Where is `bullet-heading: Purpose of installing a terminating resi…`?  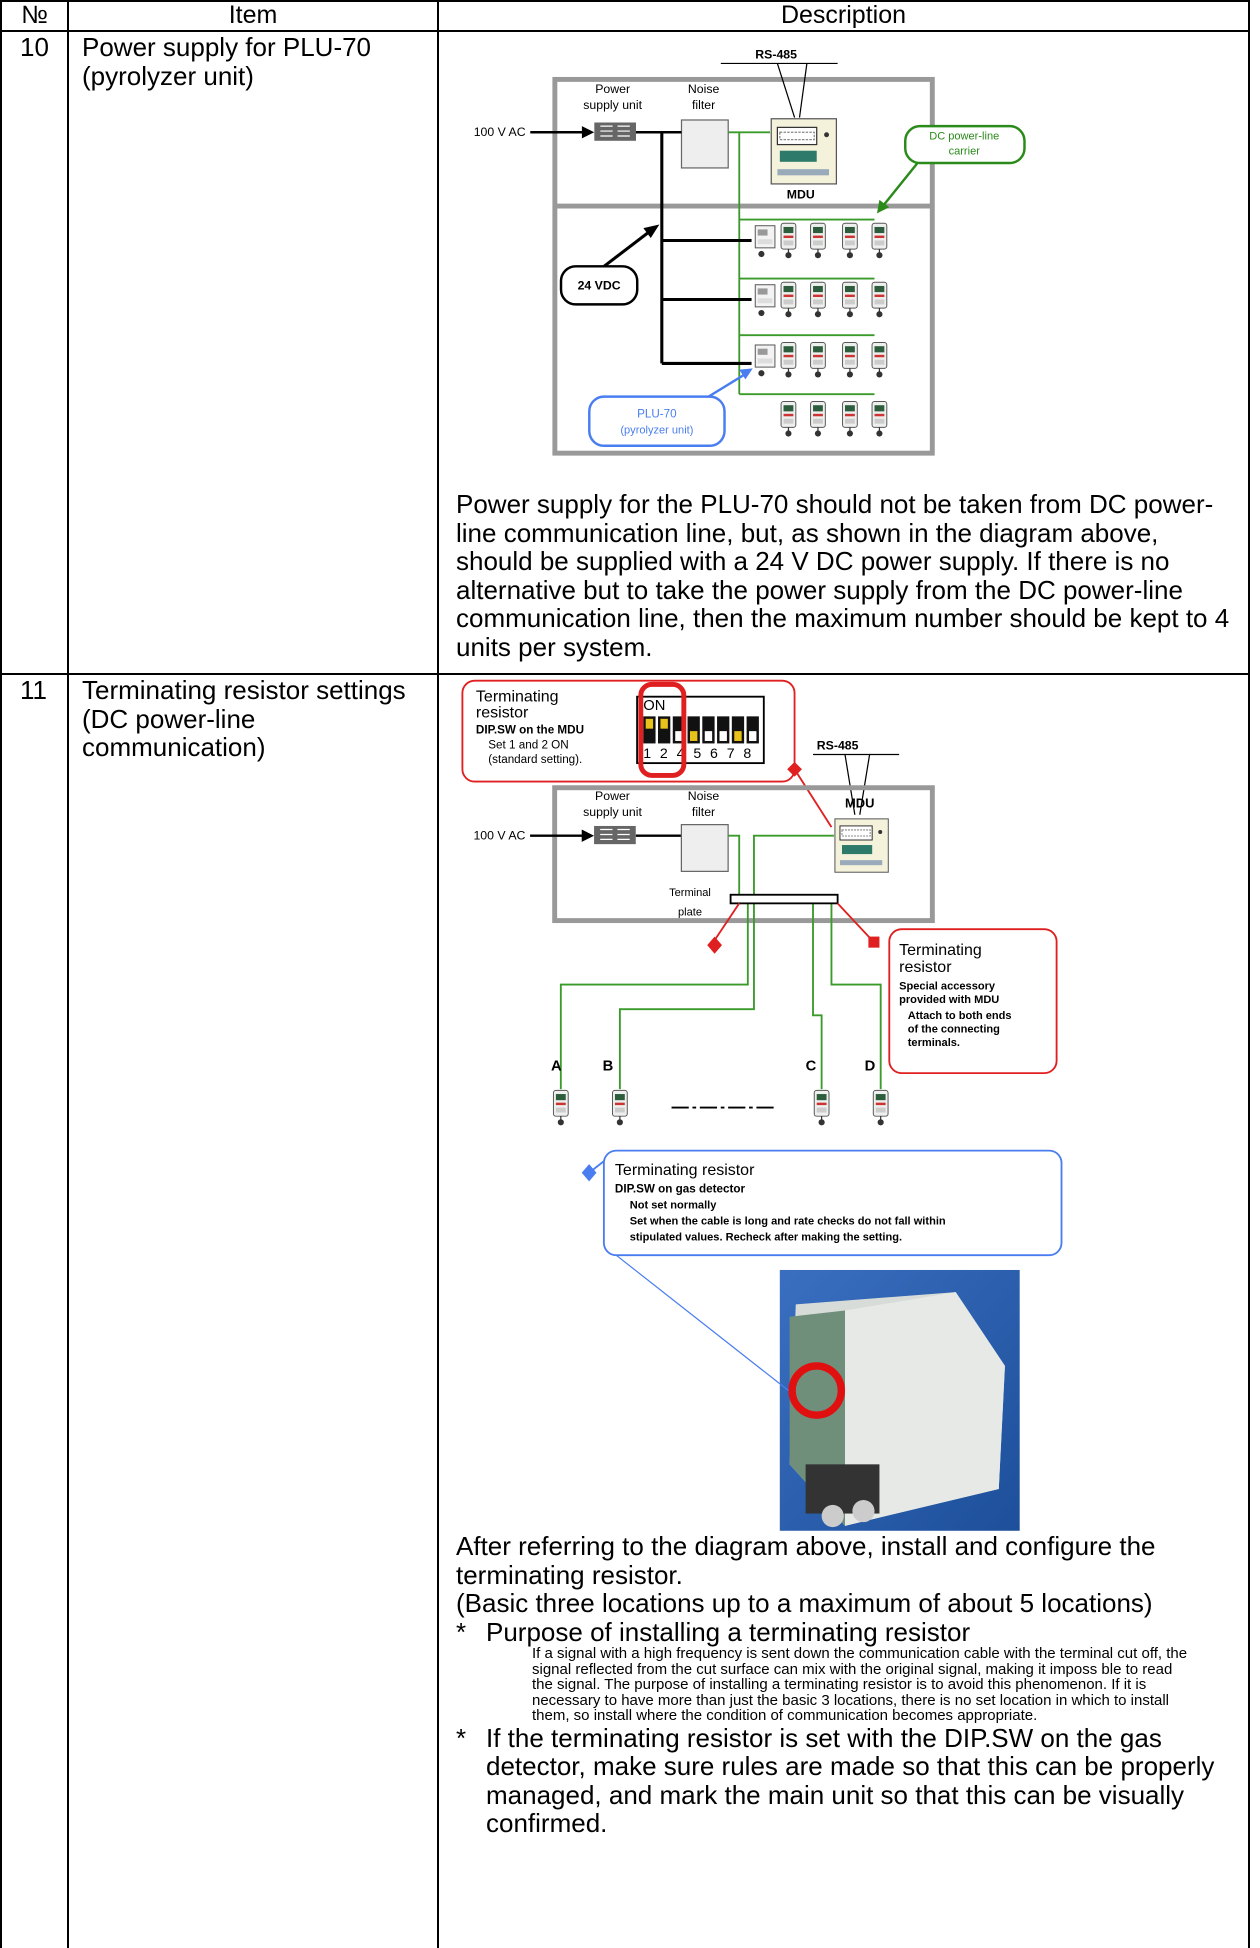 bullet-heading: Purpose of installing a terminating resi… is located at coordinates (728, 1631).